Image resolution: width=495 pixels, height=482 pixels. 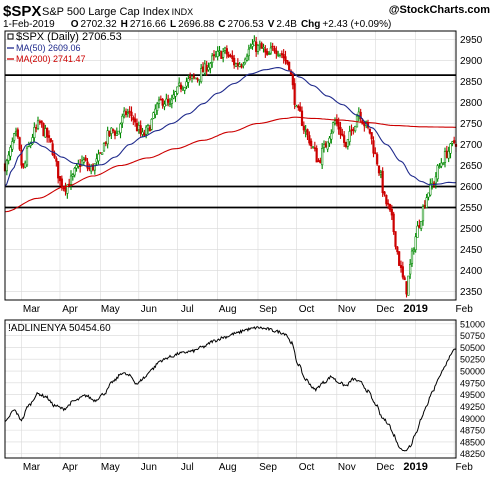 What do you see at coordinates (29, 24) in the screenshot?
I see `quote-date: 1-Feb-2019` at bounding box center [29, 24].